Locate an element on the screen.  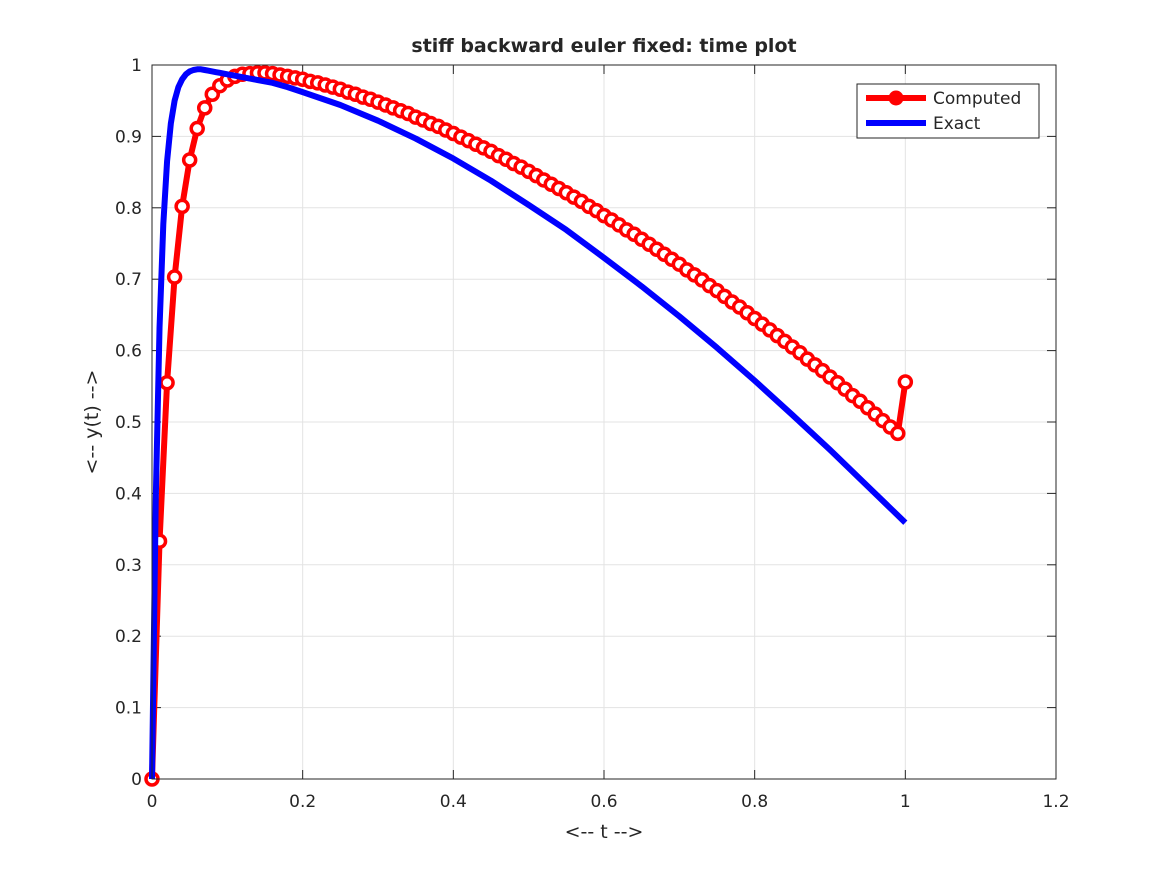
legend-box is located at coordinates (948, 111).